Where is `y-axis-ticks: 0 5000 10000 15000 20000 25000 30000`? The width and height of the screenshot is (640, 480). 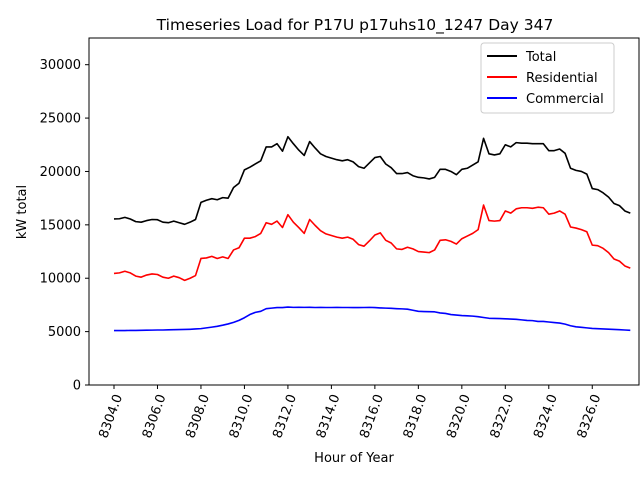
y-axis-ticks: 0 5000 10000 15000 20000 25000 30000 is located at coordinates (64, 226).